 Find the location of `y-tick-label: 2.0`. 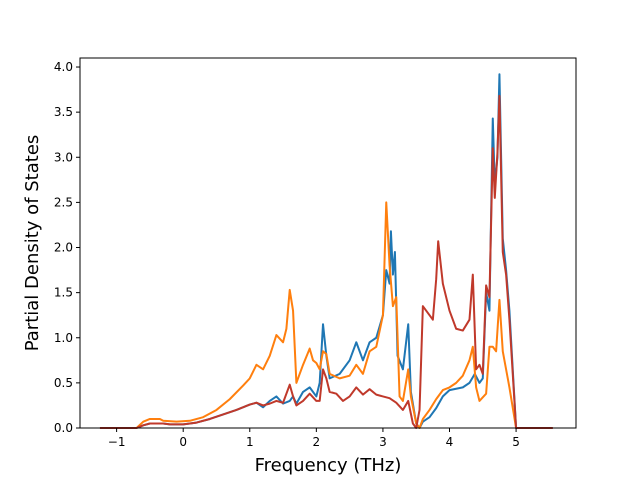

y-tick-label: 2.0 is located at coordinates (63, 248).